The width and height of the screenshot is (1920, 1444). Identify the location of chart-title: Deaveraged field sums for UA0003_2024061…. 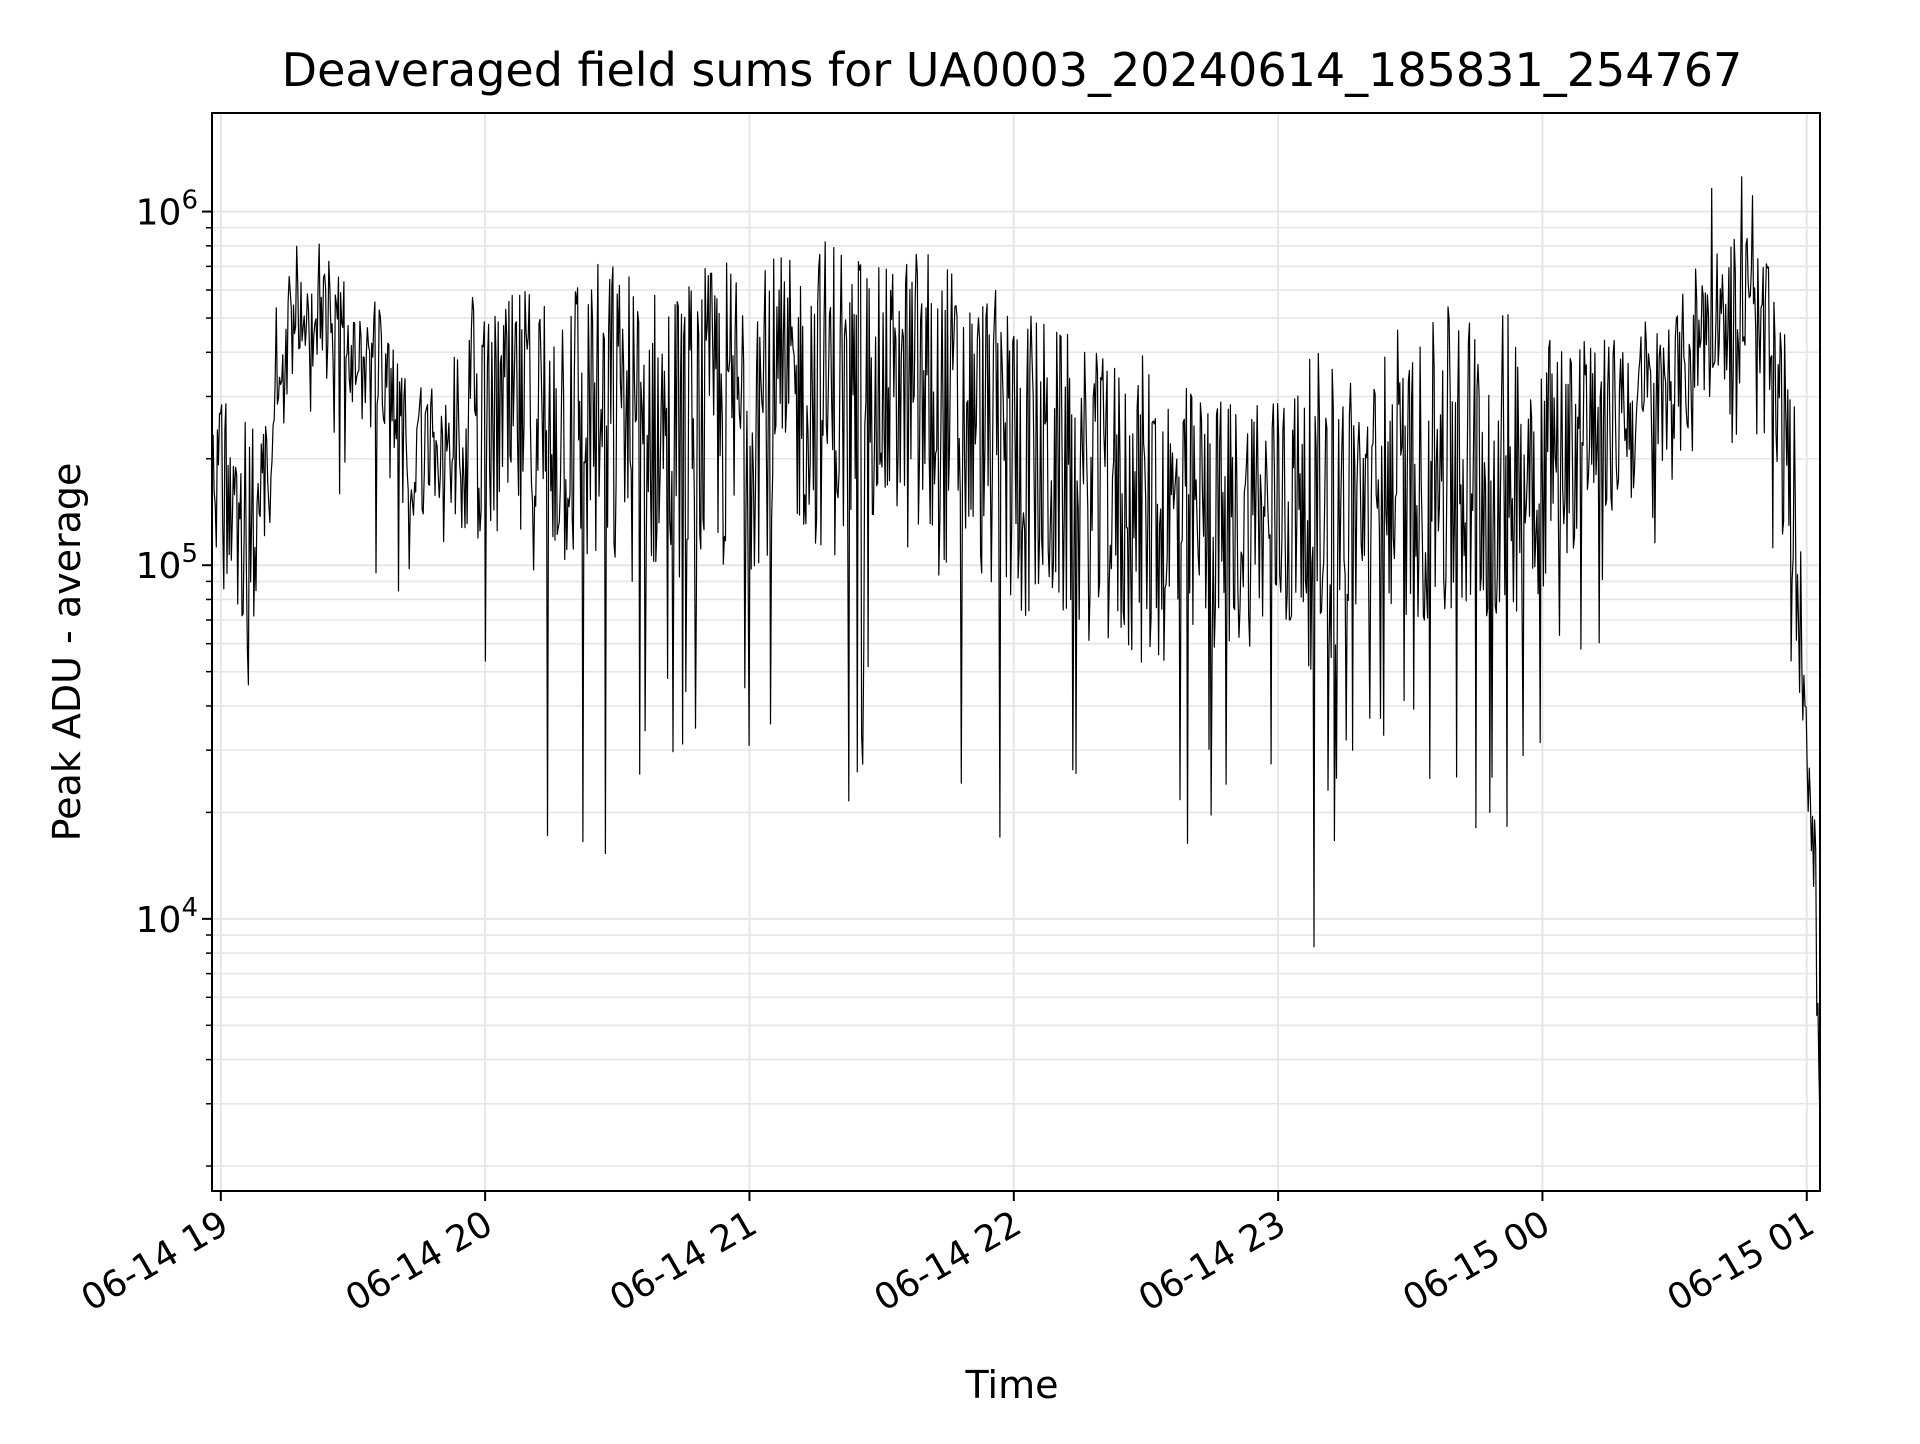
(1012, 70).